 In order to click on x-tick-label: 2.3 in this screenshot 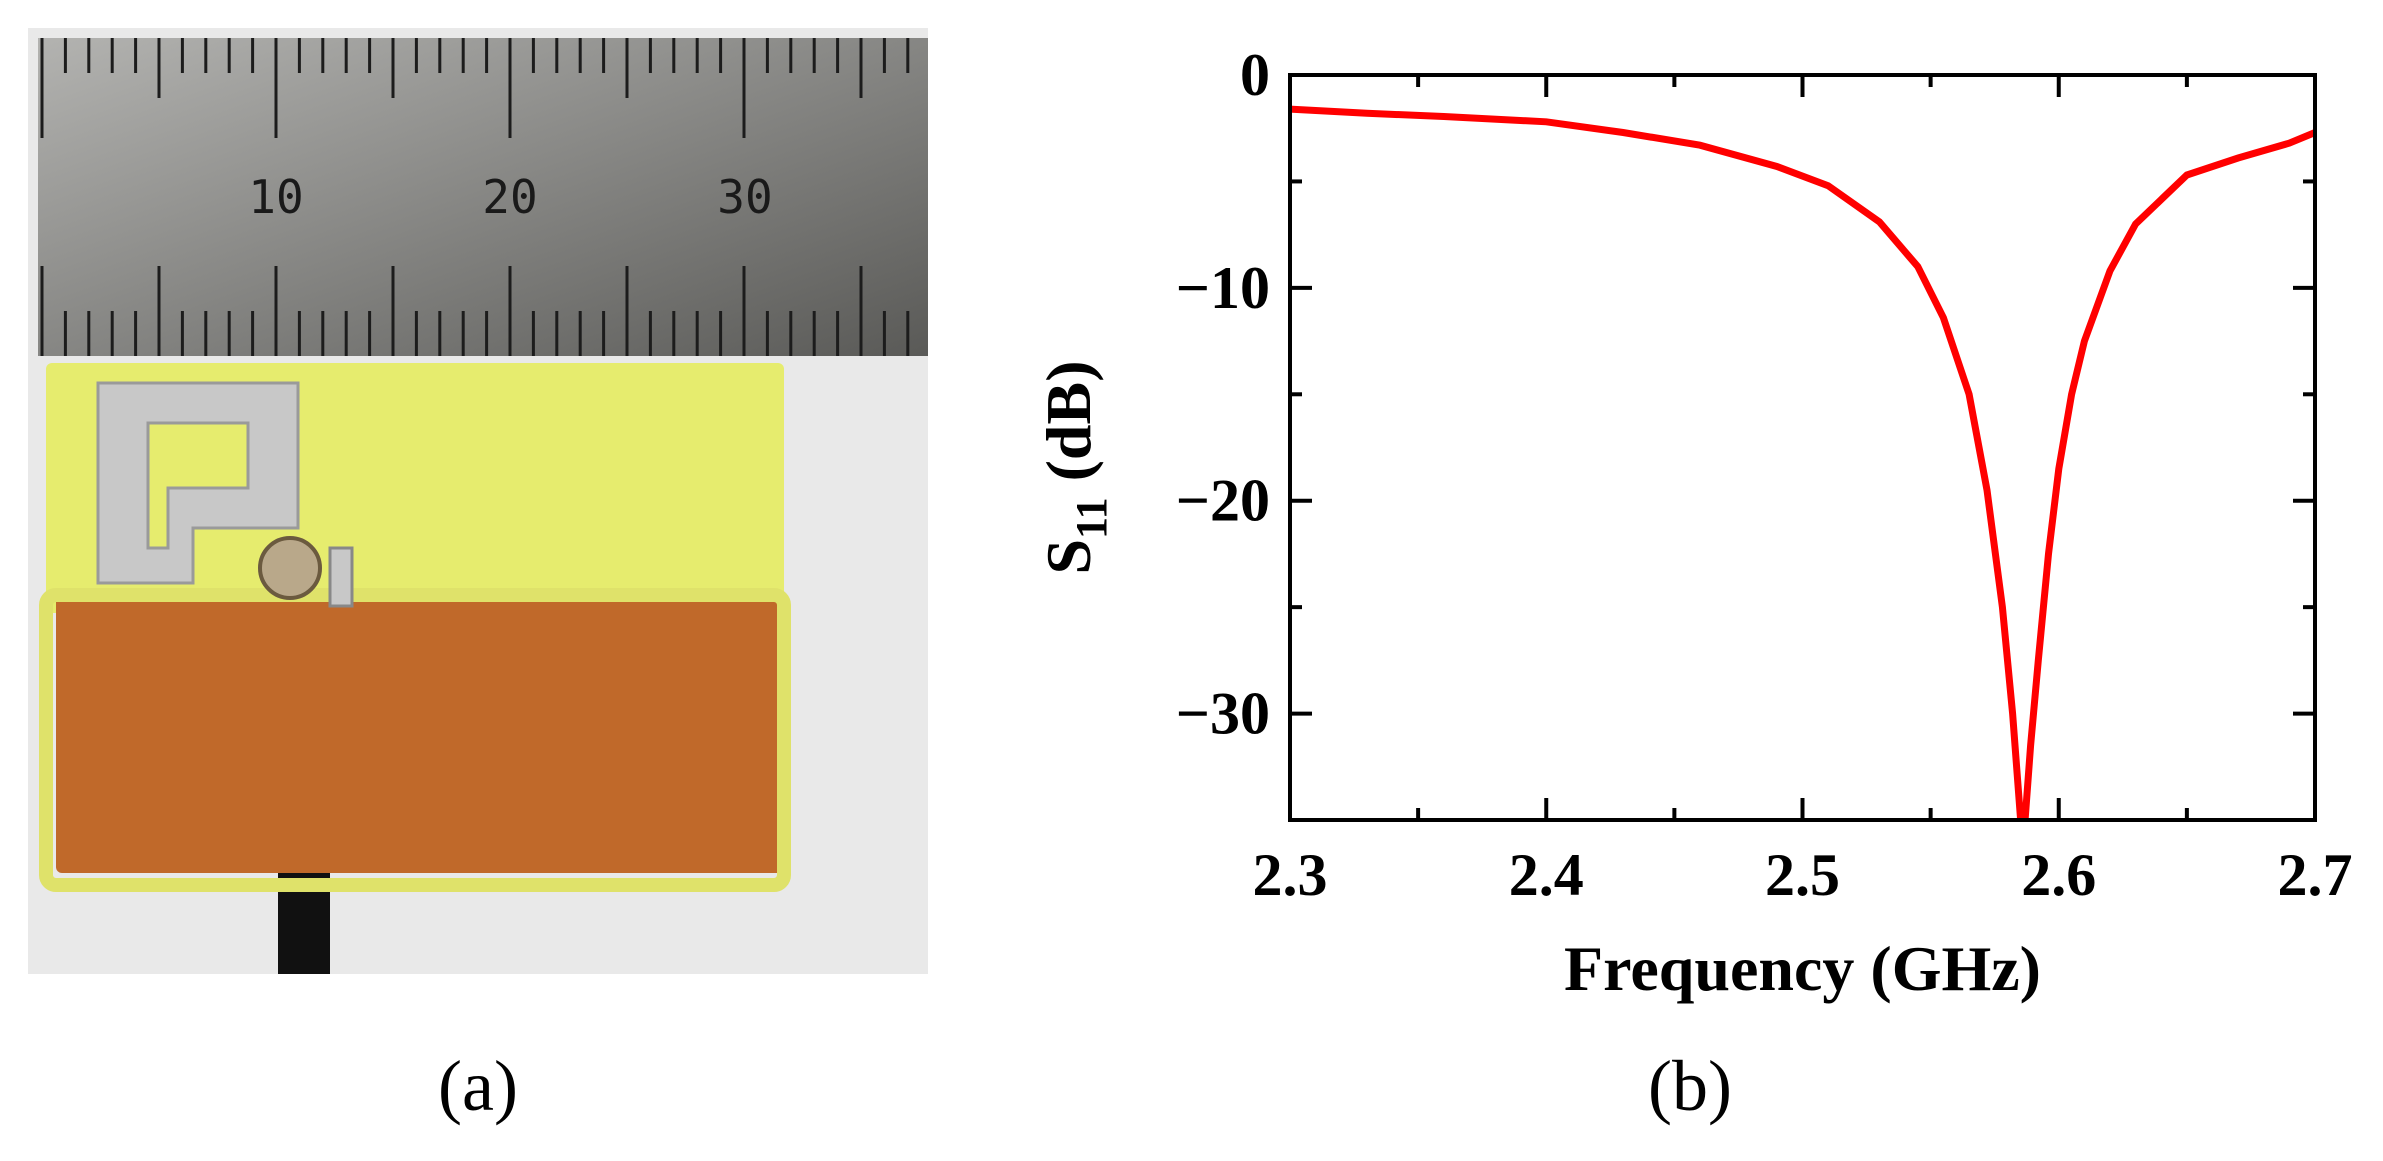, I will do `click(1290, 875)`.